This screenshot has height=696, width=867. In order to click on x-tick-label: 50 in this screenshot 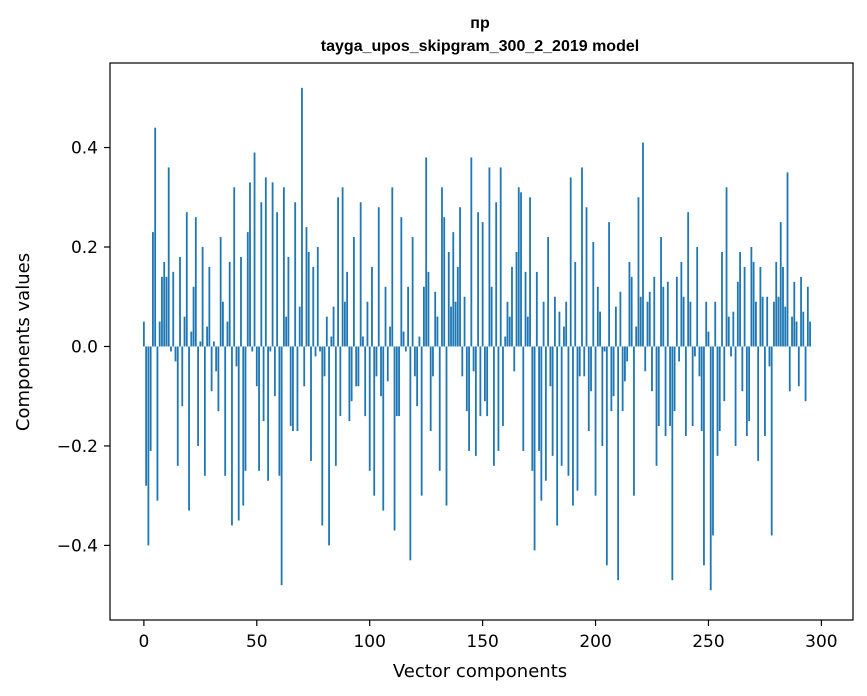, I will do `click(257, 642)`.